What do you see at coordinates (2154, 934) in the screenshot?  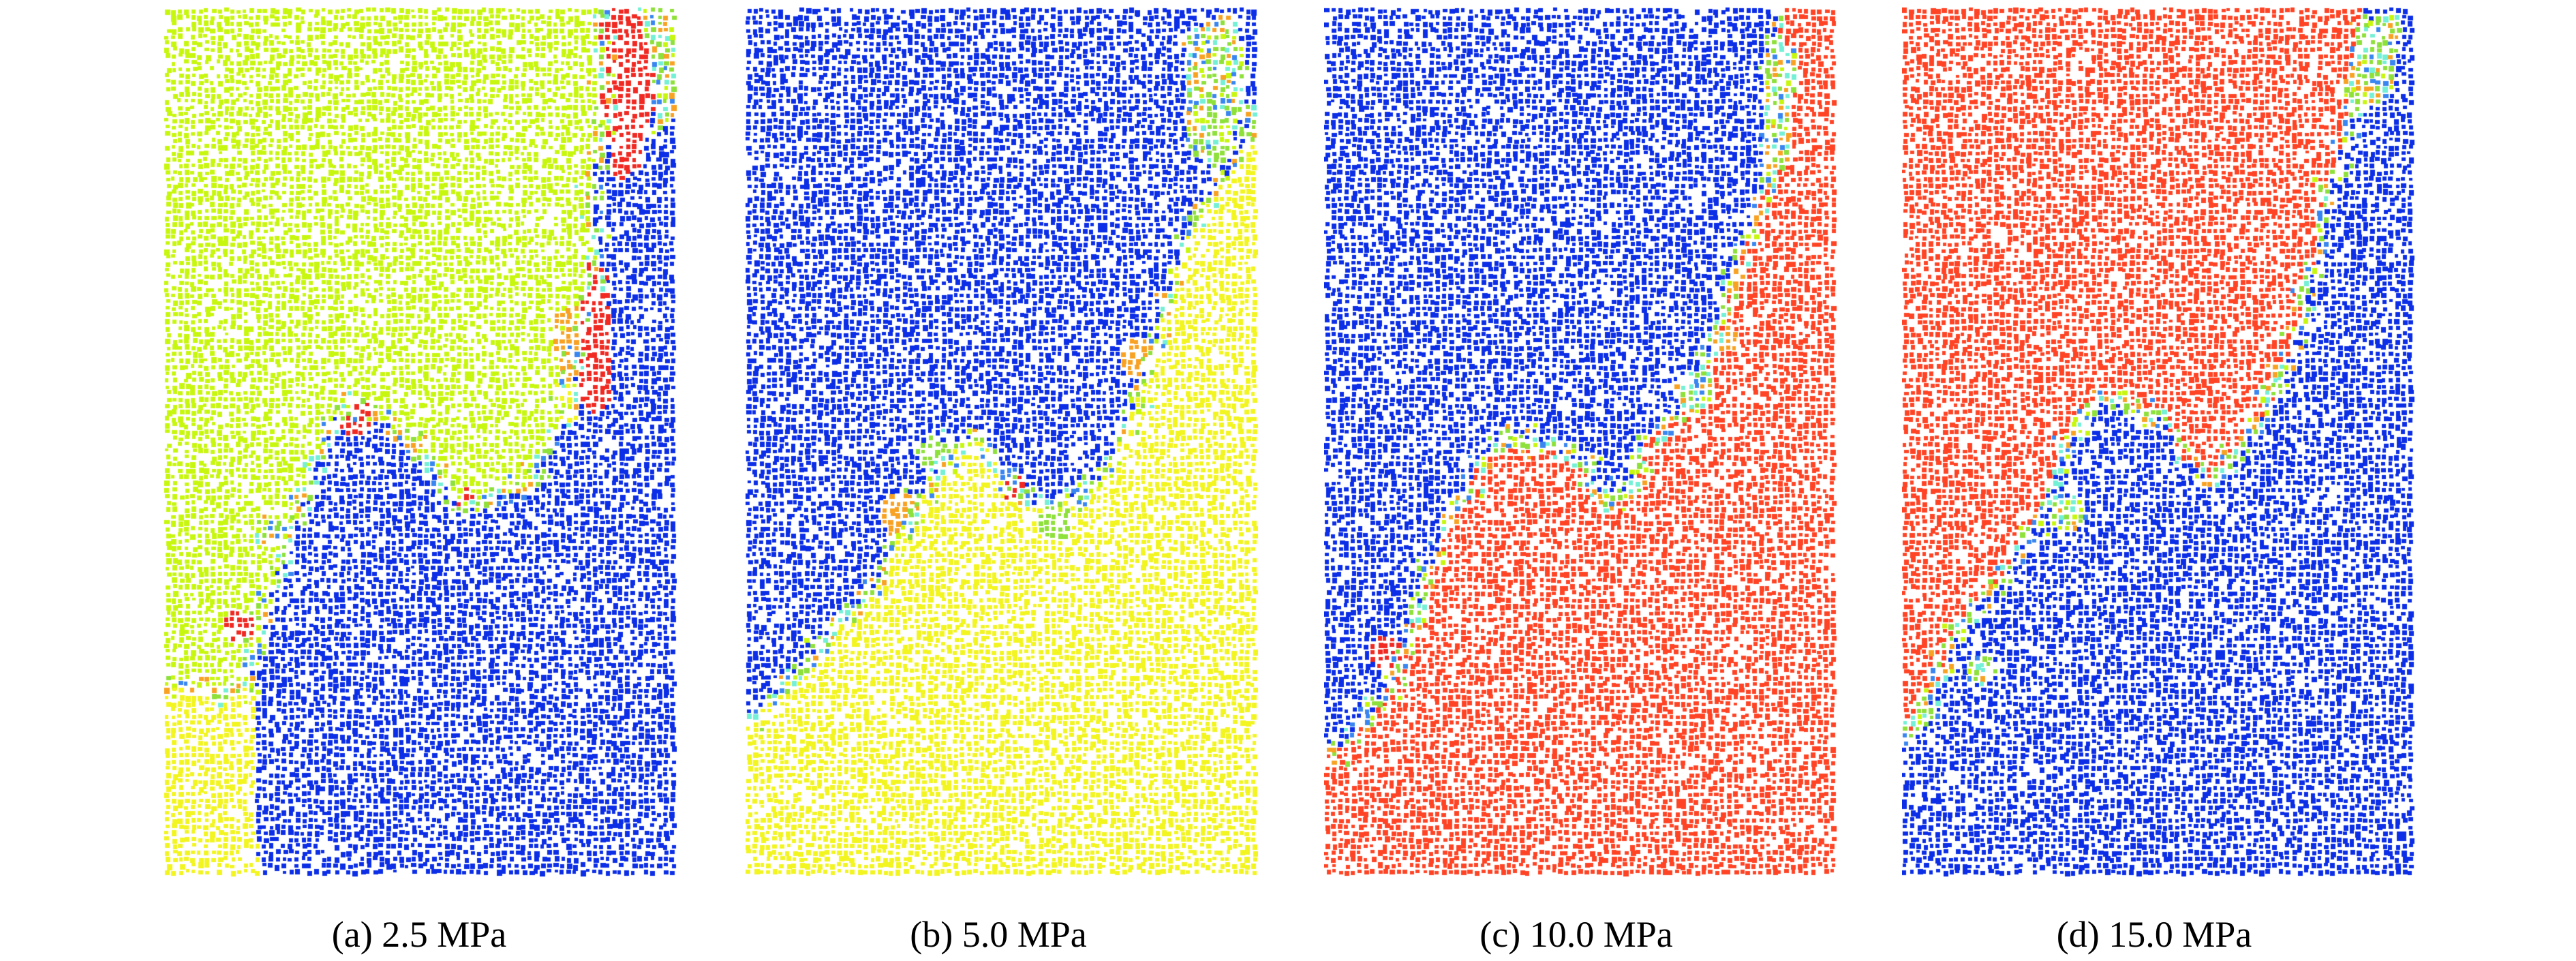 I see `caption-d: (d) 15.0 MPa` at bounding box center [2154, 934].